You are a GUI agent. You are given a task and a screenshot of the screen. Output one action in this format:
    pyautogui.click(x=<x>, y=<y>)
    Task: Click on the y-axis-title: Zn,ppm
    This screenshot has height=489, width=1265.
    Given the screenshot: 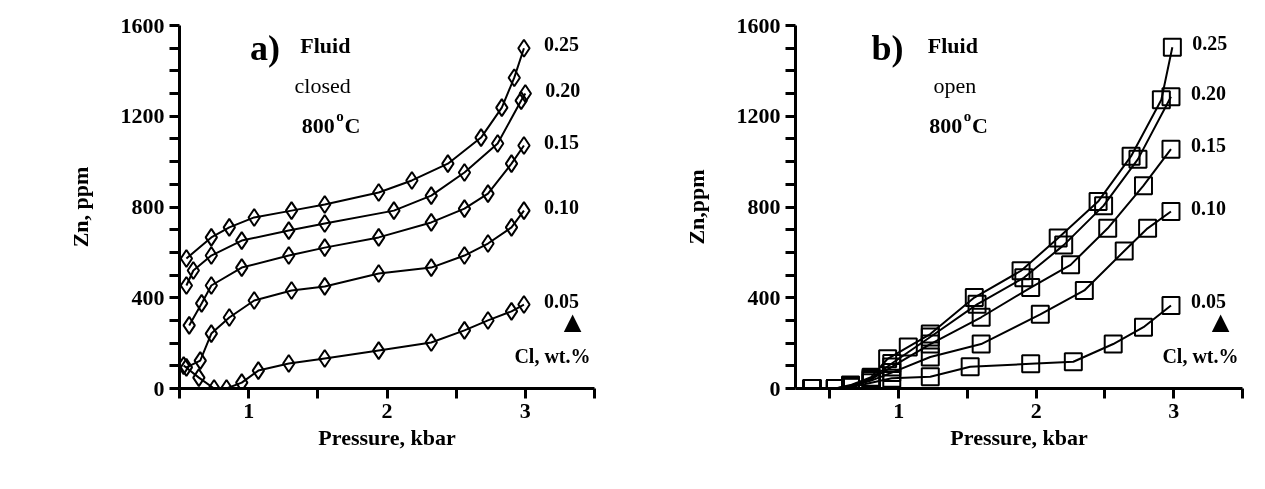 What is the action you would take?
    pyautogui.click(x=696, y=207)
    